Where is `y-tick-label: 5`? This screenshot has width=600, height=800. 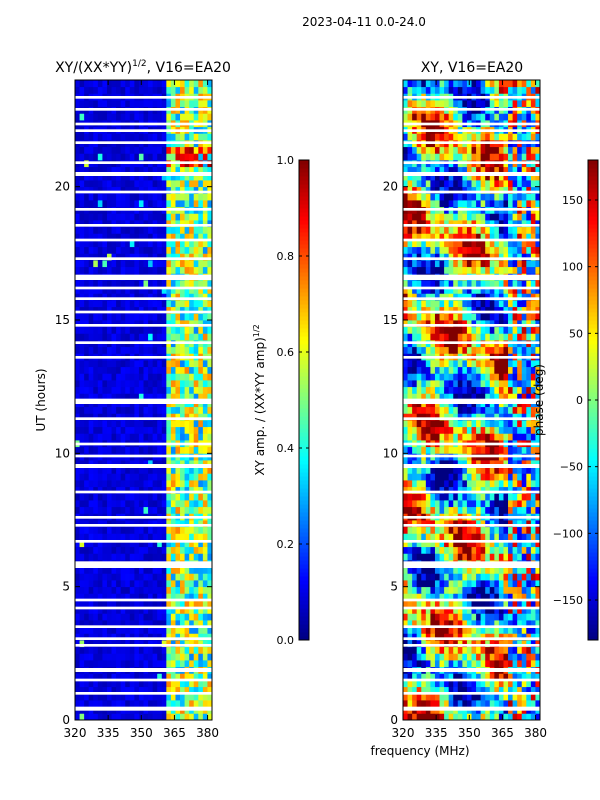
y-tick-label: 5 is located at coordinates (66, 587).